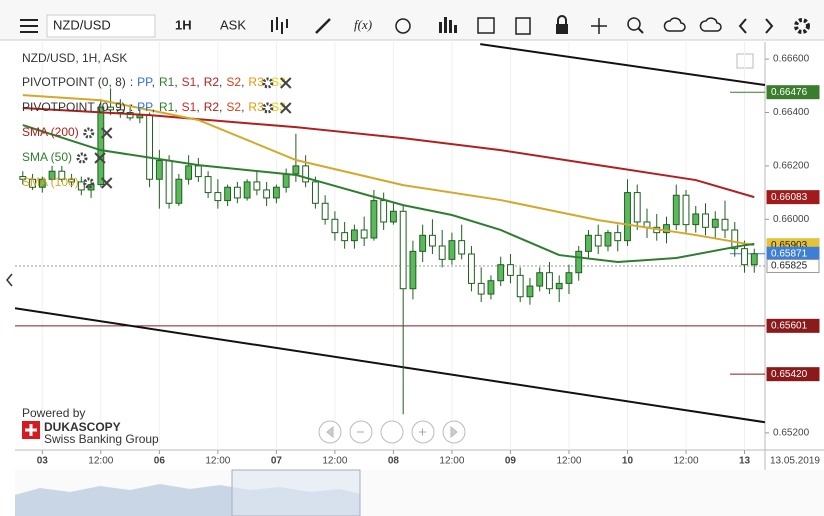  I want to click on info-icon, so click(403, 26).